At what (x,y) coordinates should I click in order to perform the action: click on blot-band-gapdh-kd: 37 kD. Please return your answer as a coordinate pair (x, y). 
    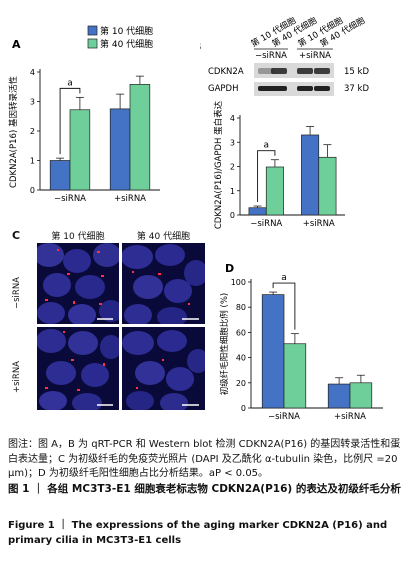
    Looking at the image, I should click on (356, 89).